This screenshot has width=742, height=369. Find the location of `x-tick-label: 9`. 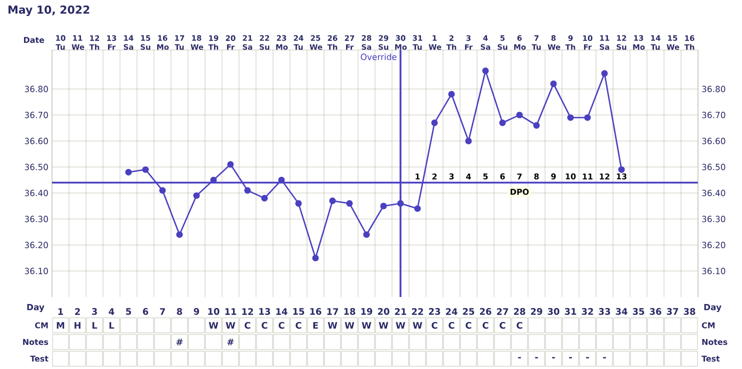

x-tick-label: 9 is located at coordinates (197, 311).